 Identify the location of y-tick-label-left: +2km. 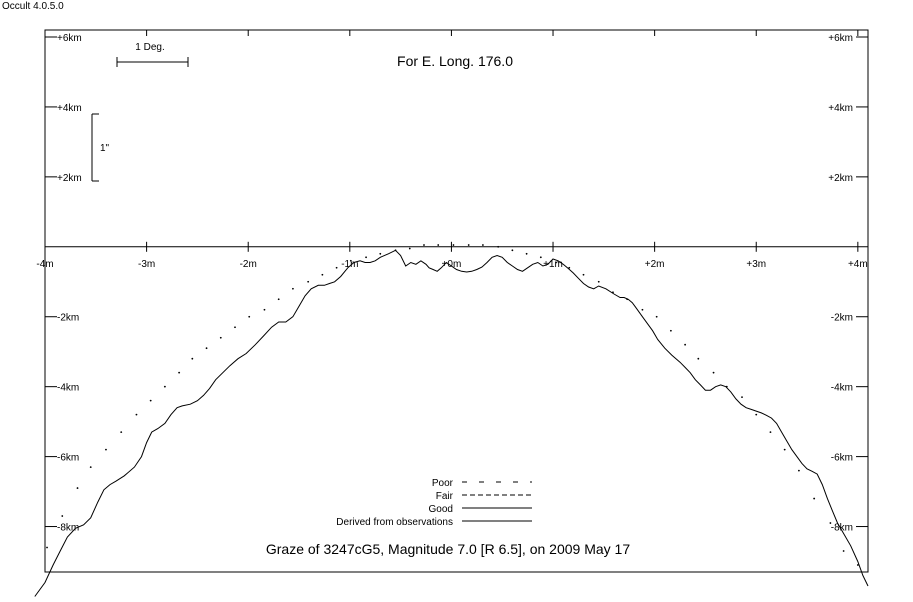
(69, 178).